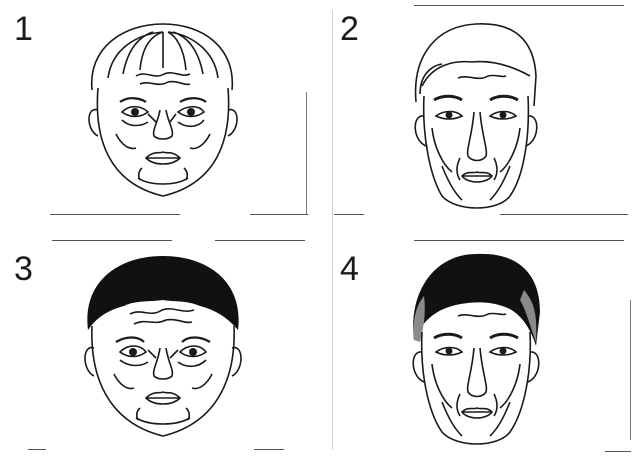  Describe the element at coordinates (618, 451) in the screenshot. I see `bottom-rule-right` at that location.